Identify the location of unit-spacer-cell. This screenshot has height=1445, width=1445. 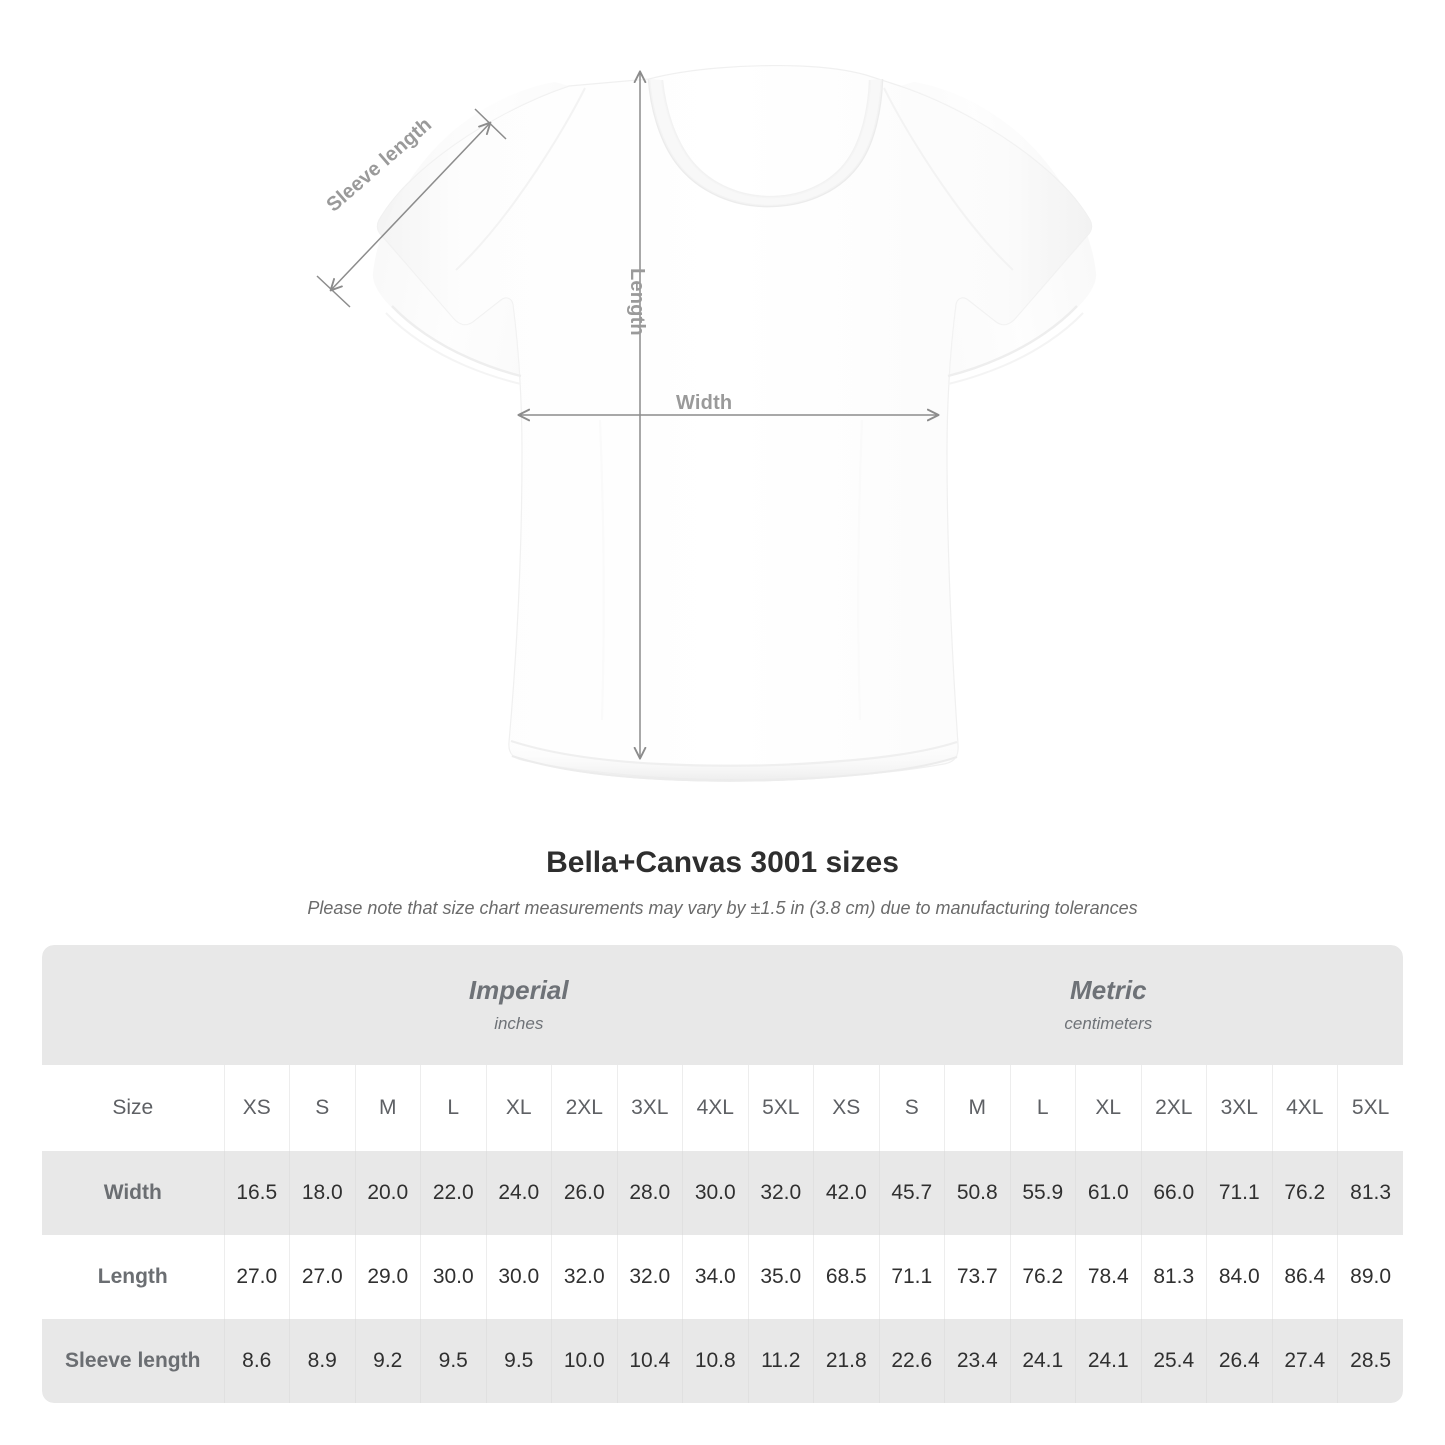
(133, 1005).